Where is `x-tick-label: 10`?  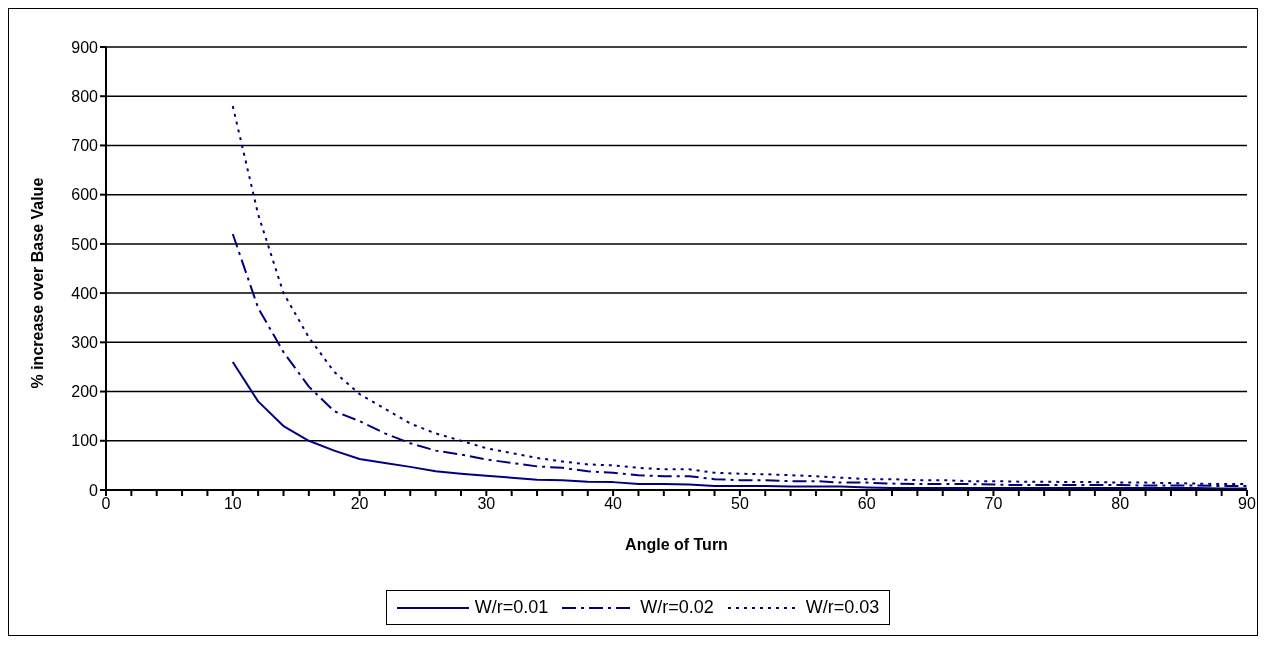 x-tick-label: 10 is located at coordinates (232, 504).